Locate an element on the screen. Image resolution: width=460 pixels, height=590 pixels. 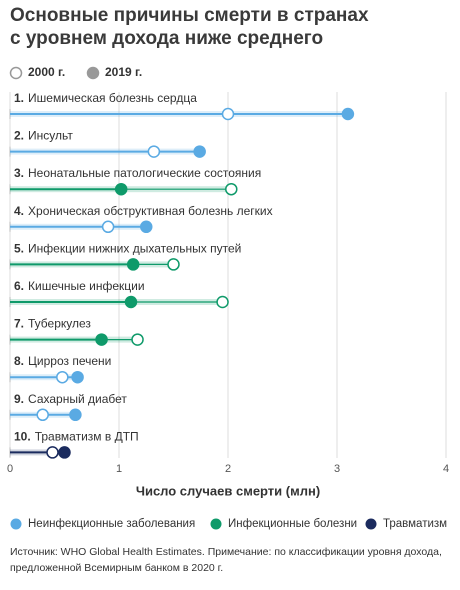
row-label: 6. Кишечные инфекции is located at coordinates (79, 286).